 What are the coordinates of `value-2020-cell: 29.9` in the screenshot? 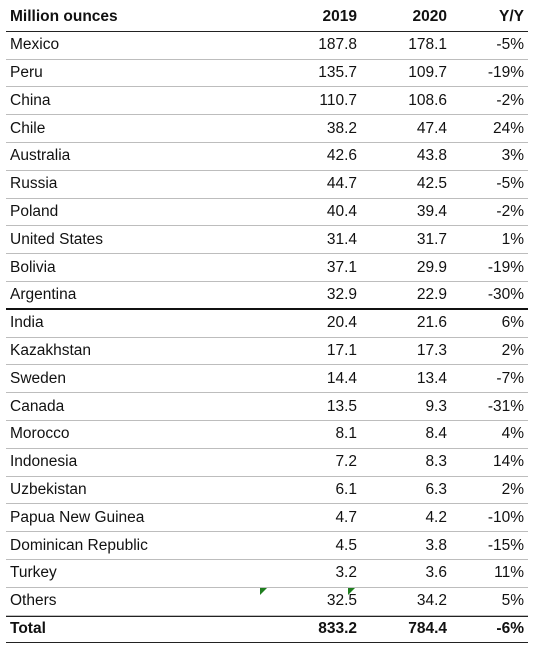 It's located at (431, 267).